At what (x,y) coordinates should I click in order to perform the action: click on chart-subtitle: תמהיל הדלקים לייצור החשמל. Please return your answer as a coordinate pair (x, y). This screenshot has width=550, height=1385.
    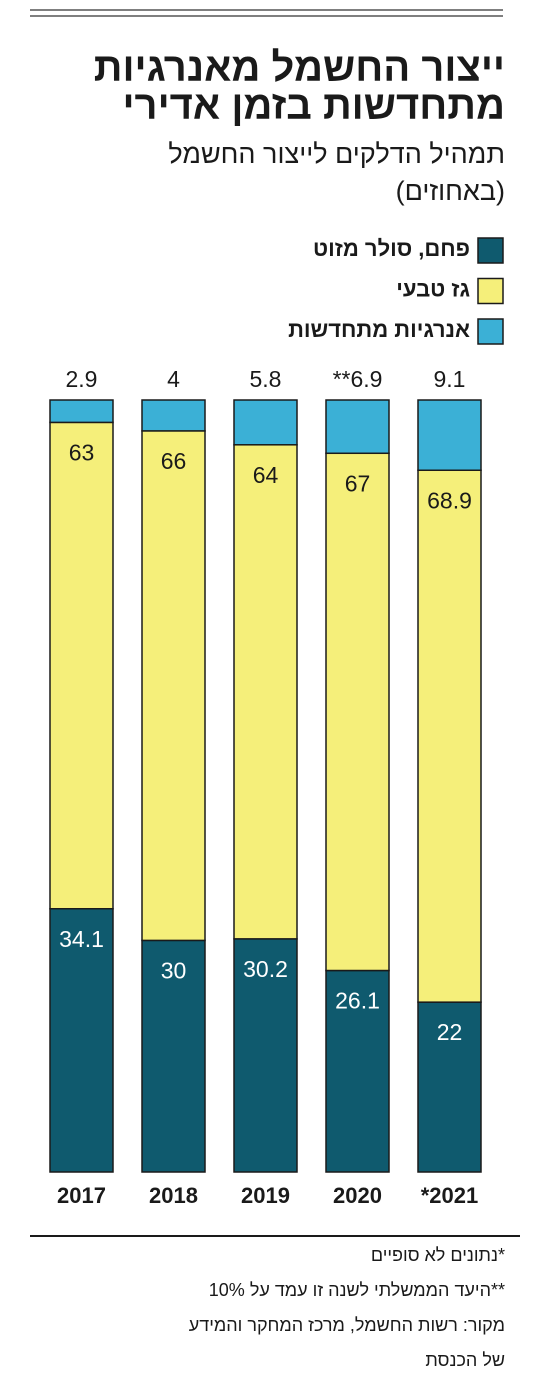
    Looking at the image, I should click on (336, 154).